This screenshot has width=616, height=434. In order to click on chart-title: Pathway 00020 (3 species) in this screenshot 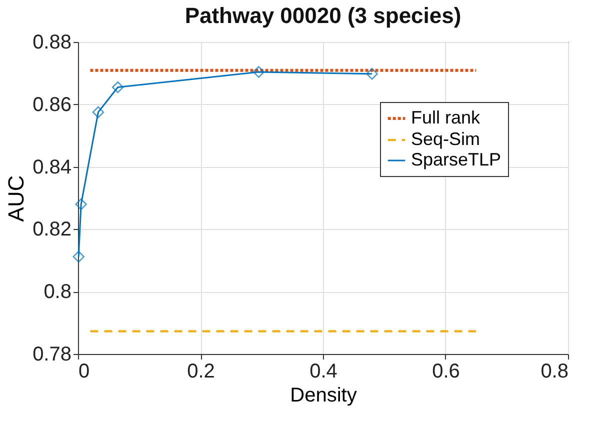, I will do `click(323, 15)`.